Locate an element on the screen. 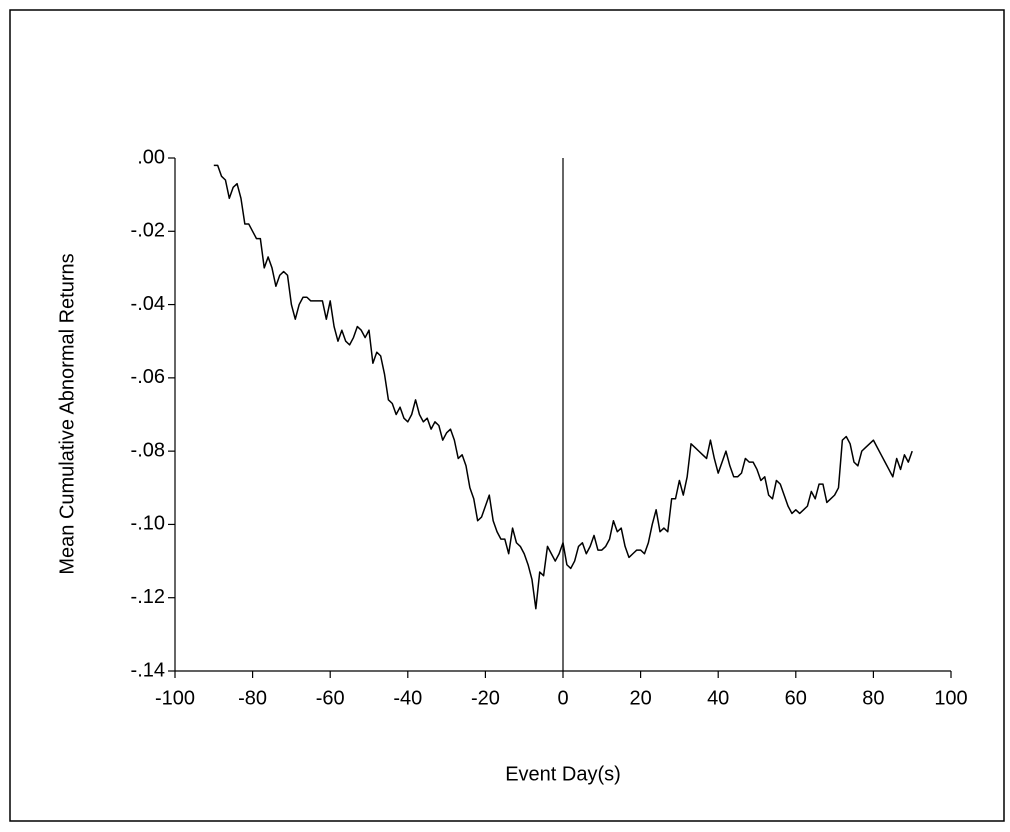 This screenshot has height=832, width=1010. y-axis-title: Mean Cumulative Abnormal Returns is located at coordinates (67, 413).